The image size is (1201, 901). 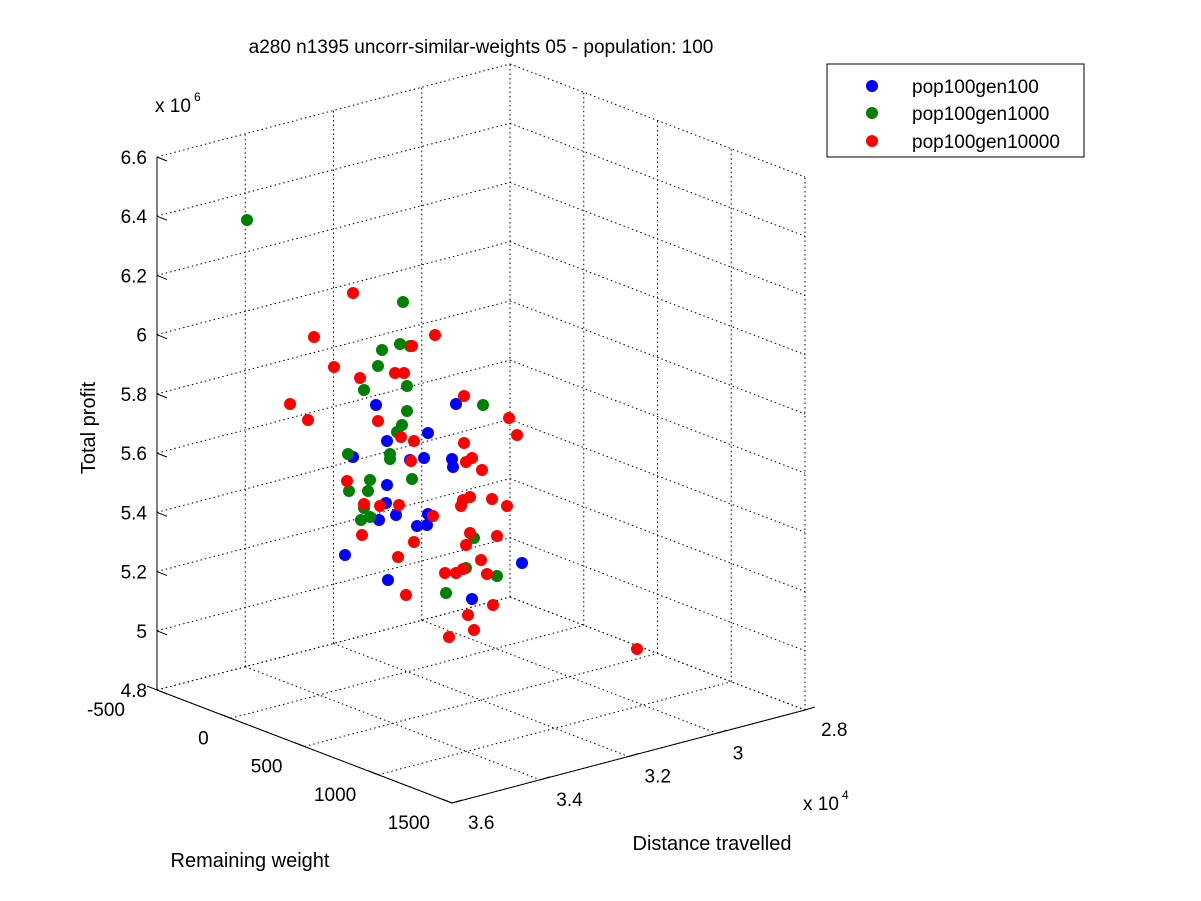 What do you see at coordinates (141, 632) in the screenshot?
I see `z-tick-label: 5` at bounding box center [141, 632].